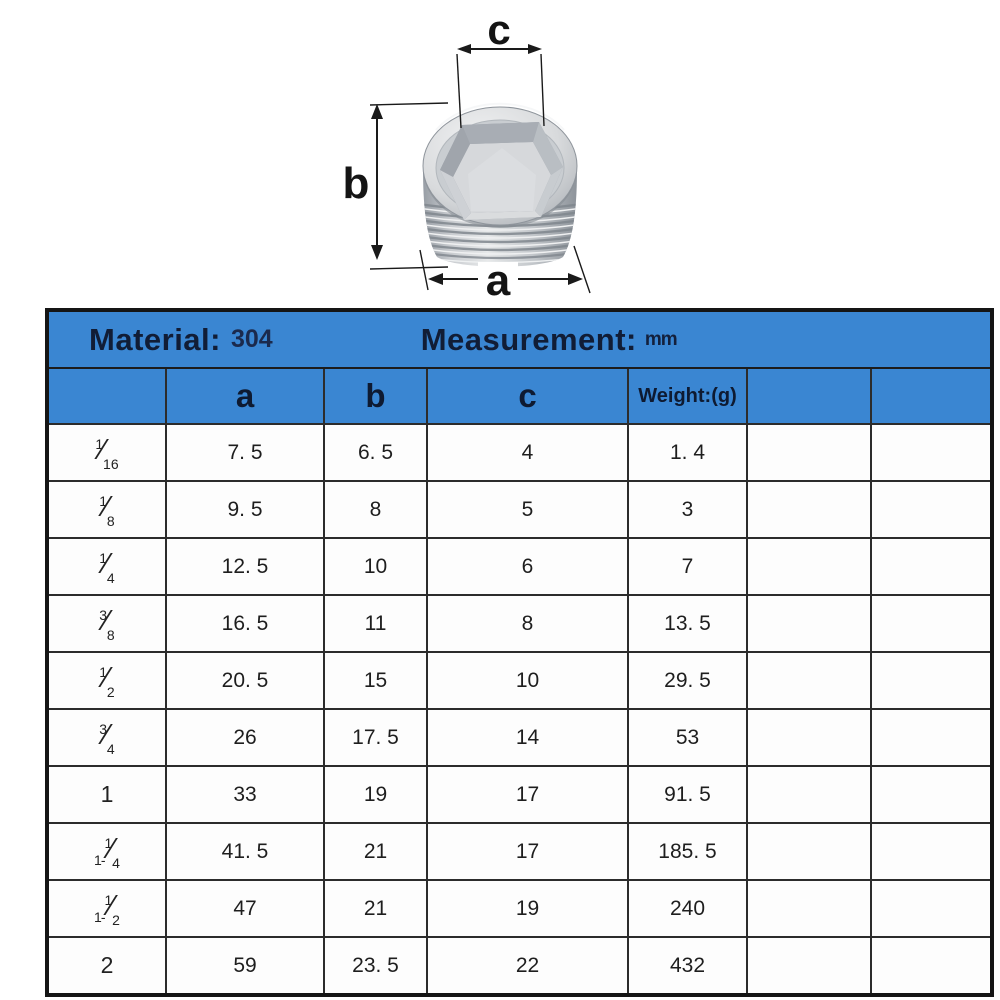 The height and width of the screenshot is (1000, 1000). I want to click on material-label: Material:, so click(155, 339).